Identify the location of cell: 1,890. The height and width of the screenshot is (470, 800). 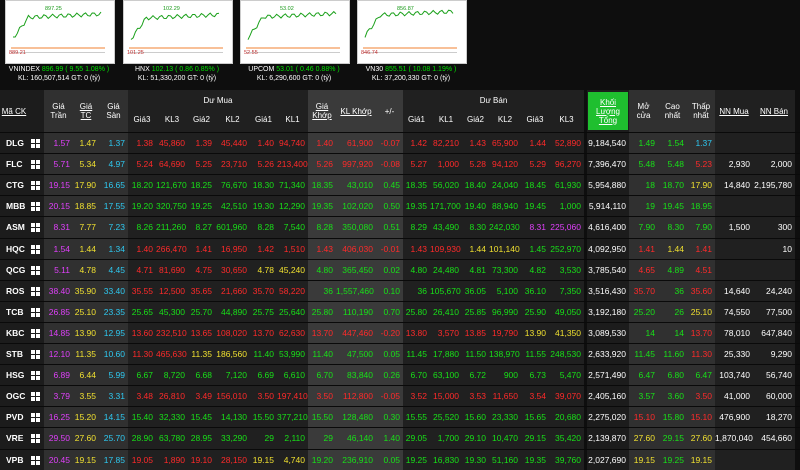
(174, 459).